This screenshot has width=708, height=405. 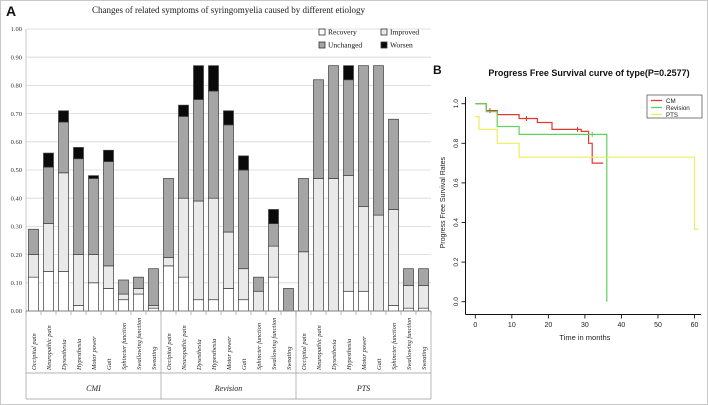 What do you see at coordinates (384, 32) in the screenshot?
I see `legend-swatch-improved` at bounding box center [384, 32].